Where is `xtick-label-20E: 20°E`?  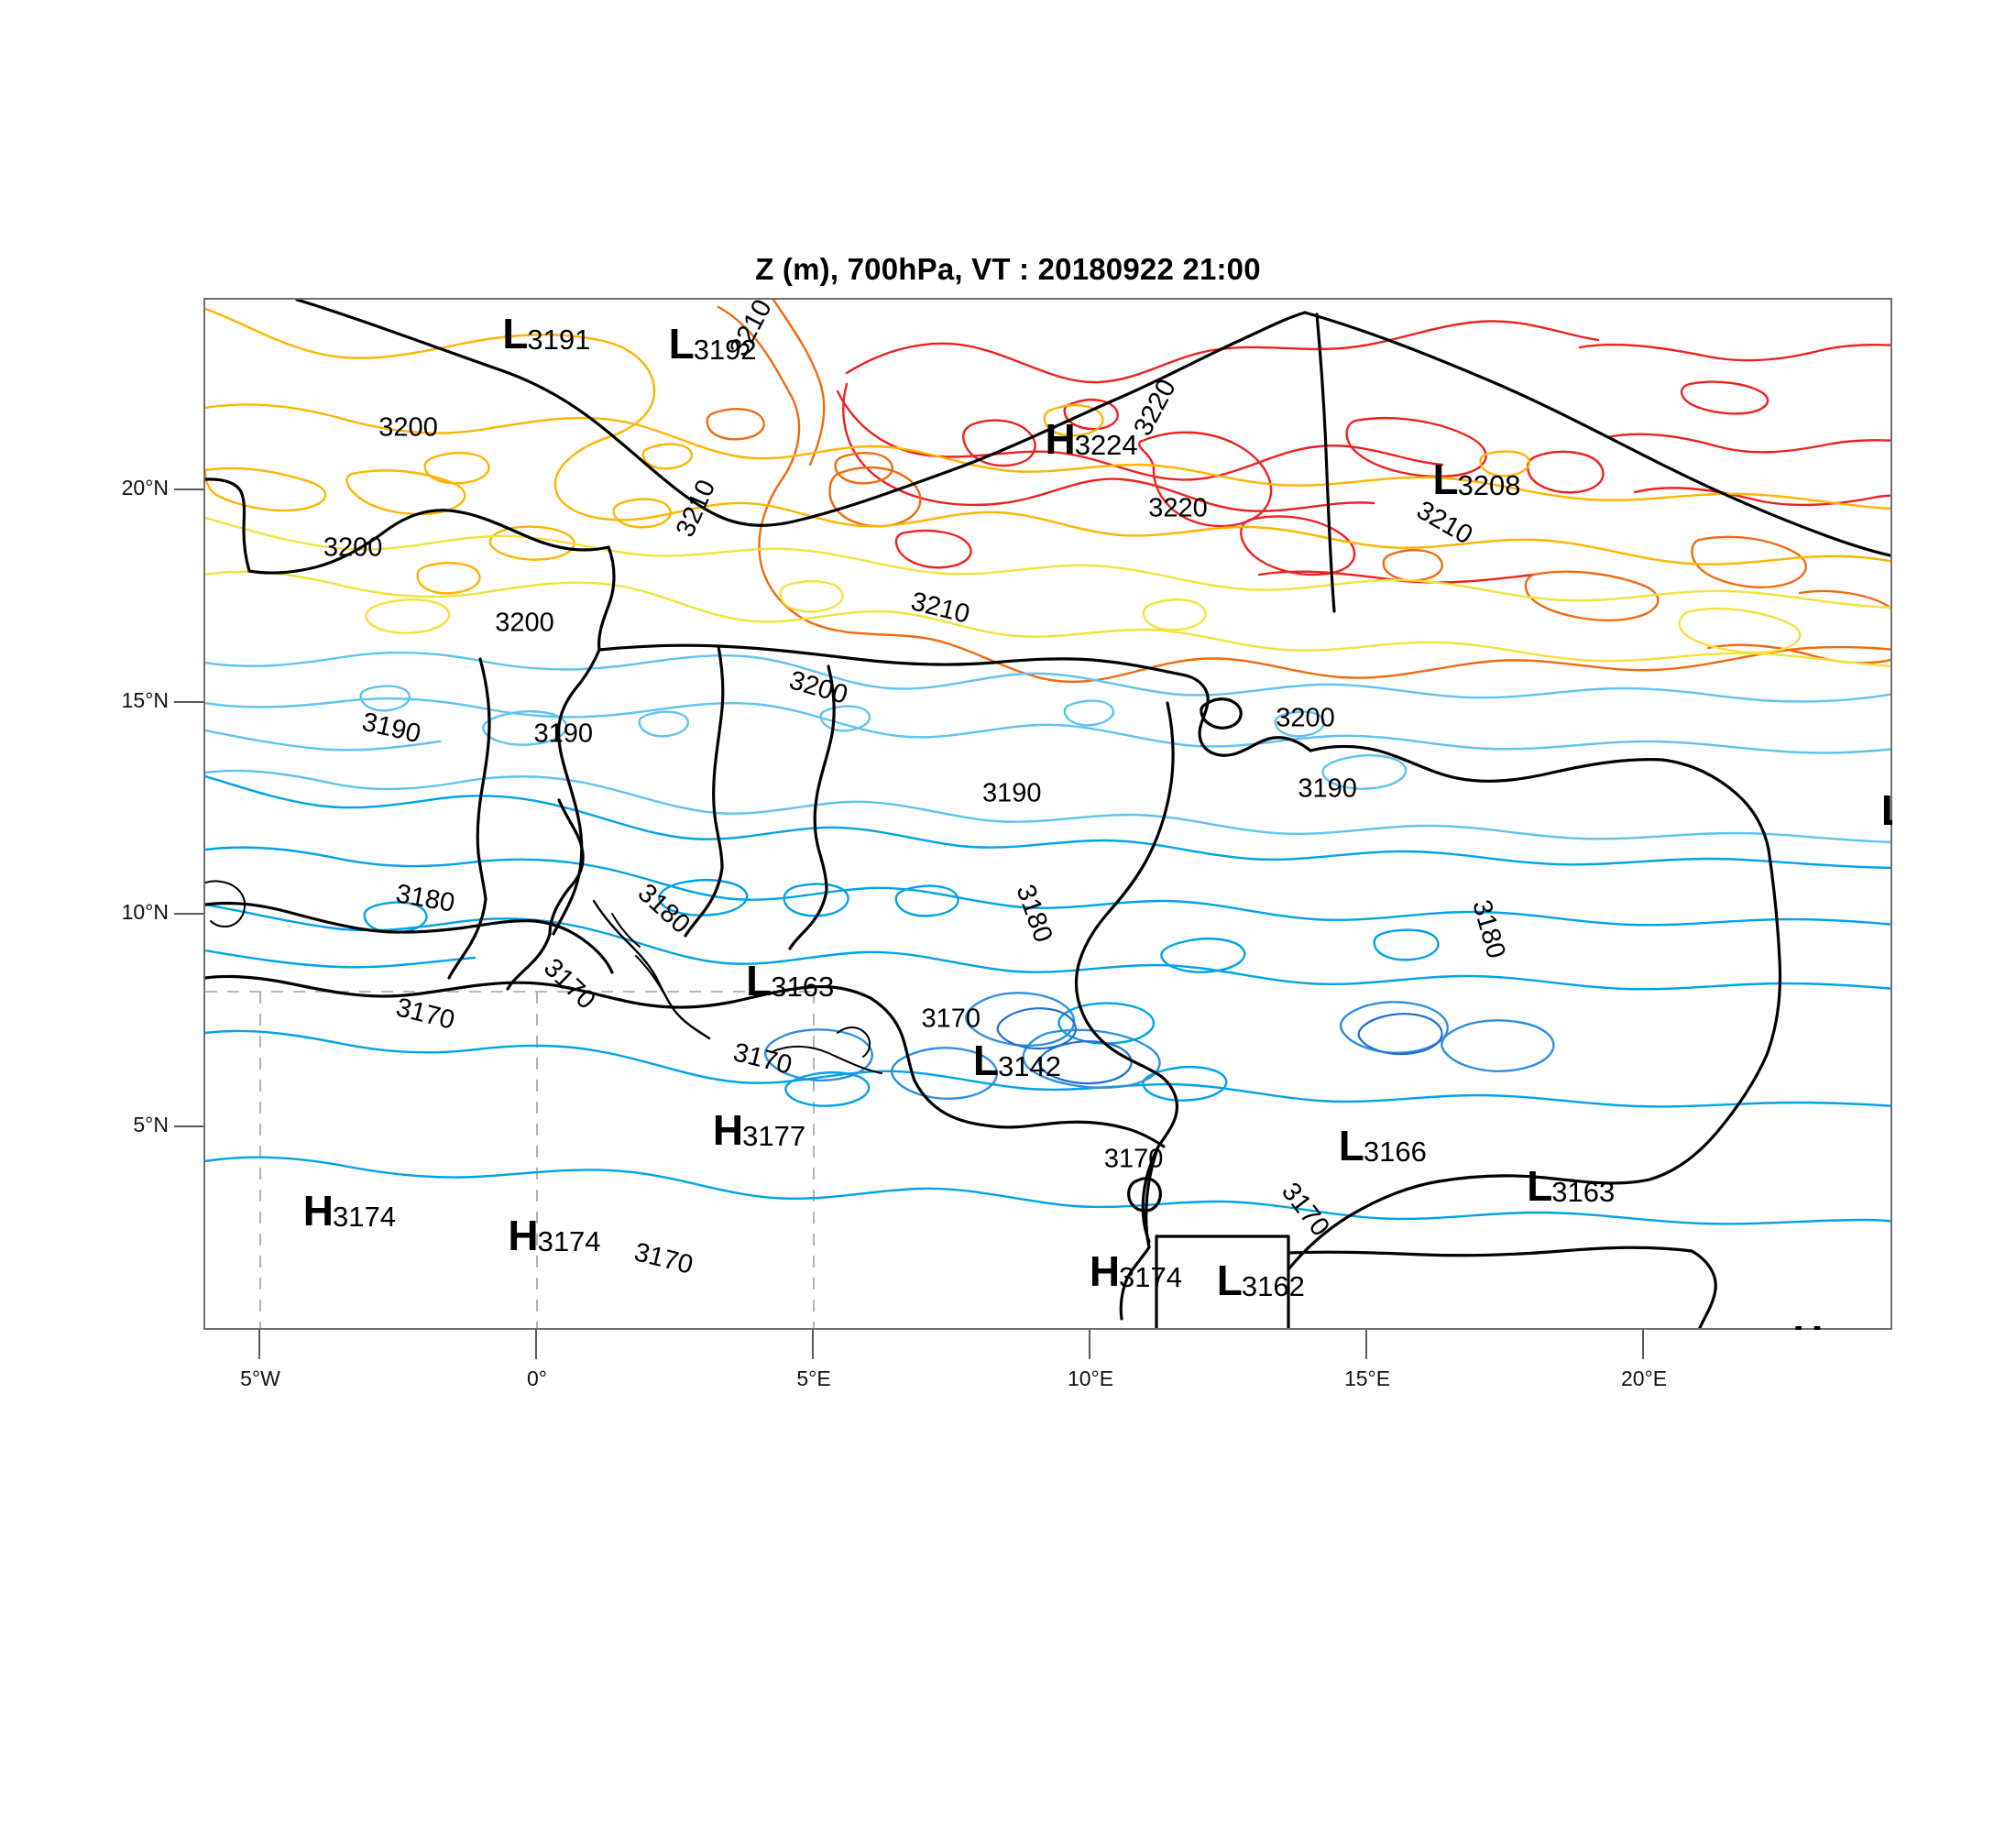 xtick-label-20E: 20°E is located at coordinates (1644, 1378).